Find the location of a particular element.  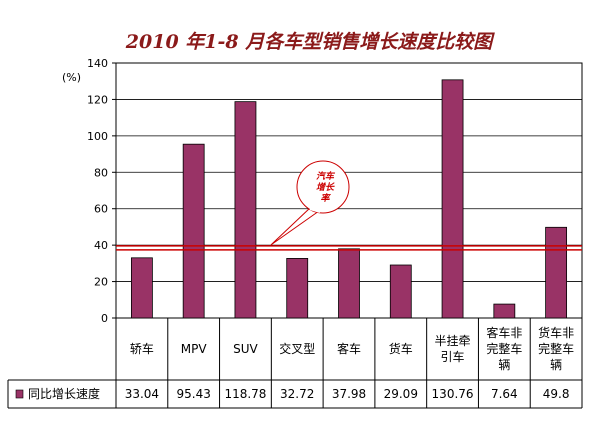

callout-text: 汽车增长率 is located at coordinates (326, 187).